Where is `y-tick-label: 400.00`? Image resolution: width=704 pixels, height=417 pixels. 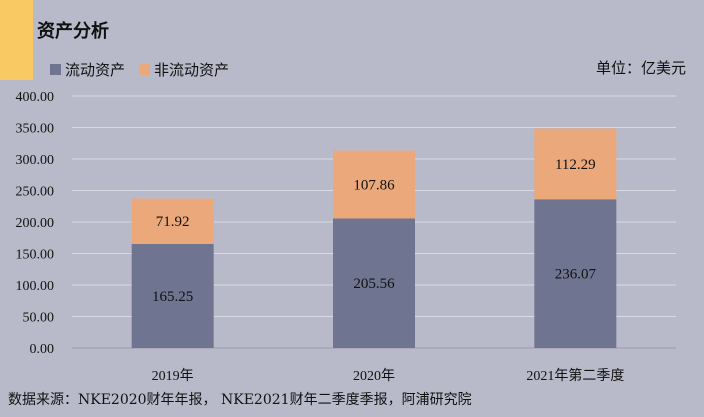
y-tick-label: 400.00 is located at coordinates (35, 97).